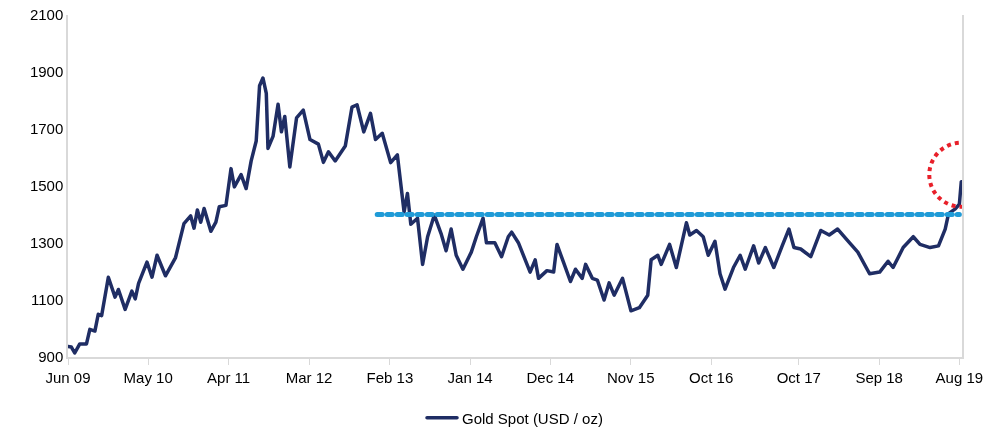  What do you see at coordinates (46, 186) in the screenshot?
I see `y-tick-label: 1500` at bounding box center [46, 186].